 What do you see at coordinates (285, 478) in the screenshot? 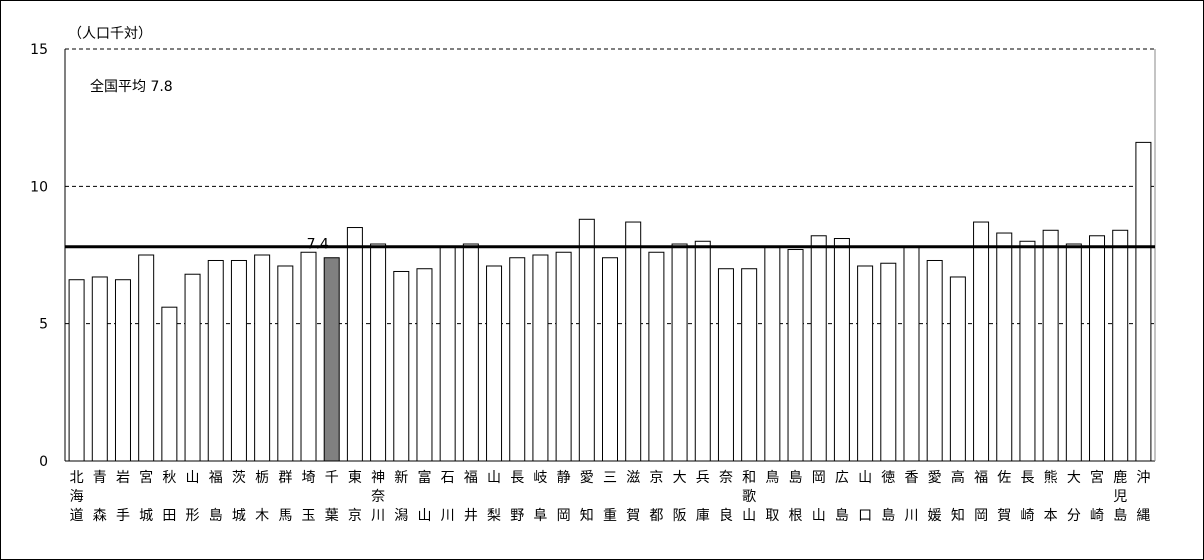
I see `x-label-9-0: 群` at bounding box center [285, 478].